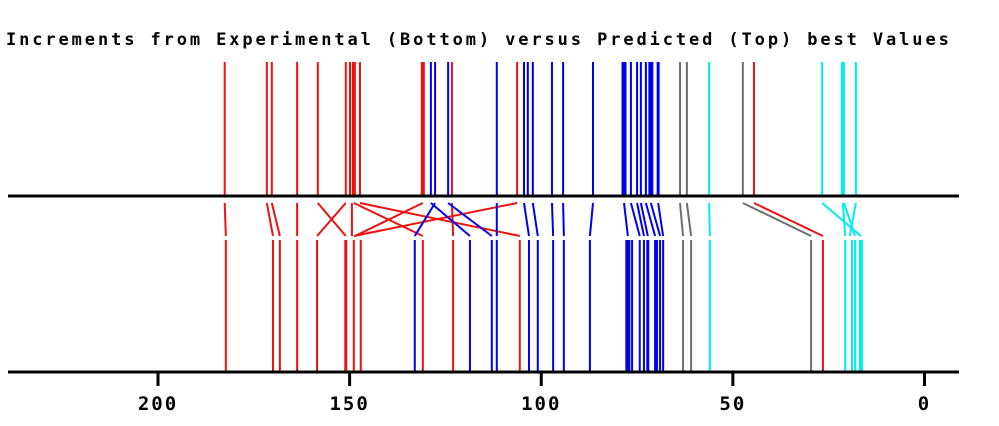 This screenshot has width=999, height=426. What do you see at coordinates (732, 404) in the screenshot?
I see `tick-label: 50` at bounding box center [732, 404].